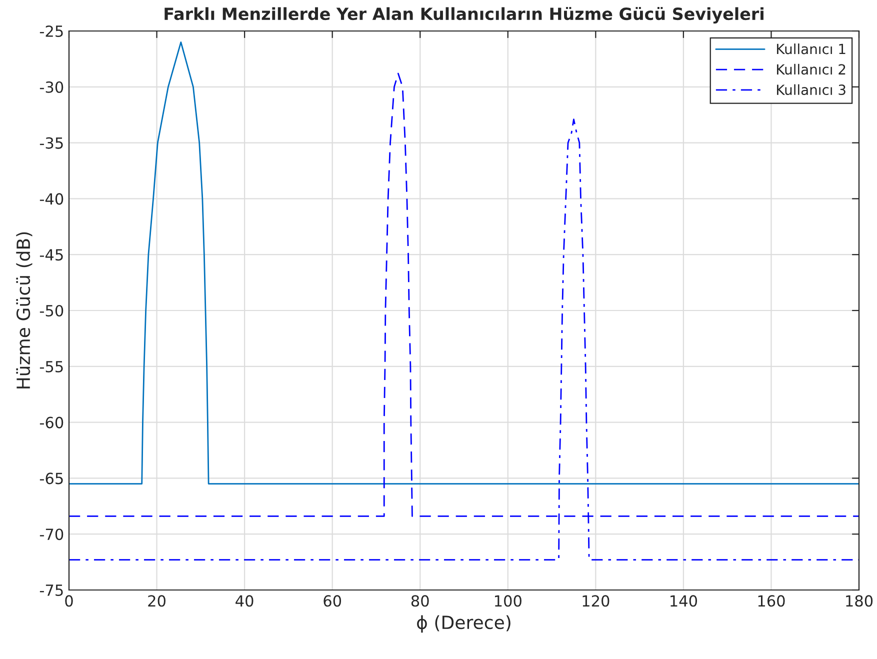 This screenshot has width=877, height=659. I want to click on x-tick-label: 80, so click(420, 601).